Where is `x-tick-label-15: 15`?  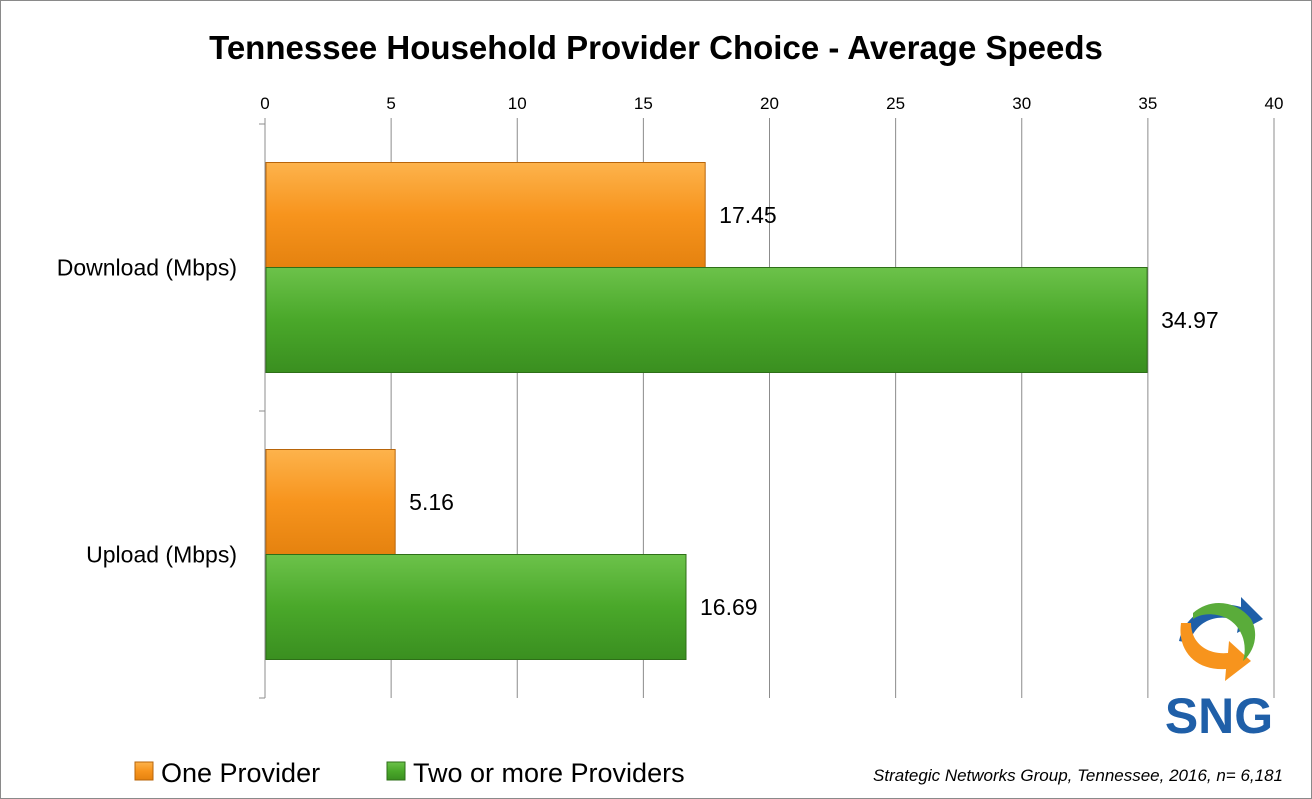
x-tick-label-15: 15 is located at coordinates (643, 103).